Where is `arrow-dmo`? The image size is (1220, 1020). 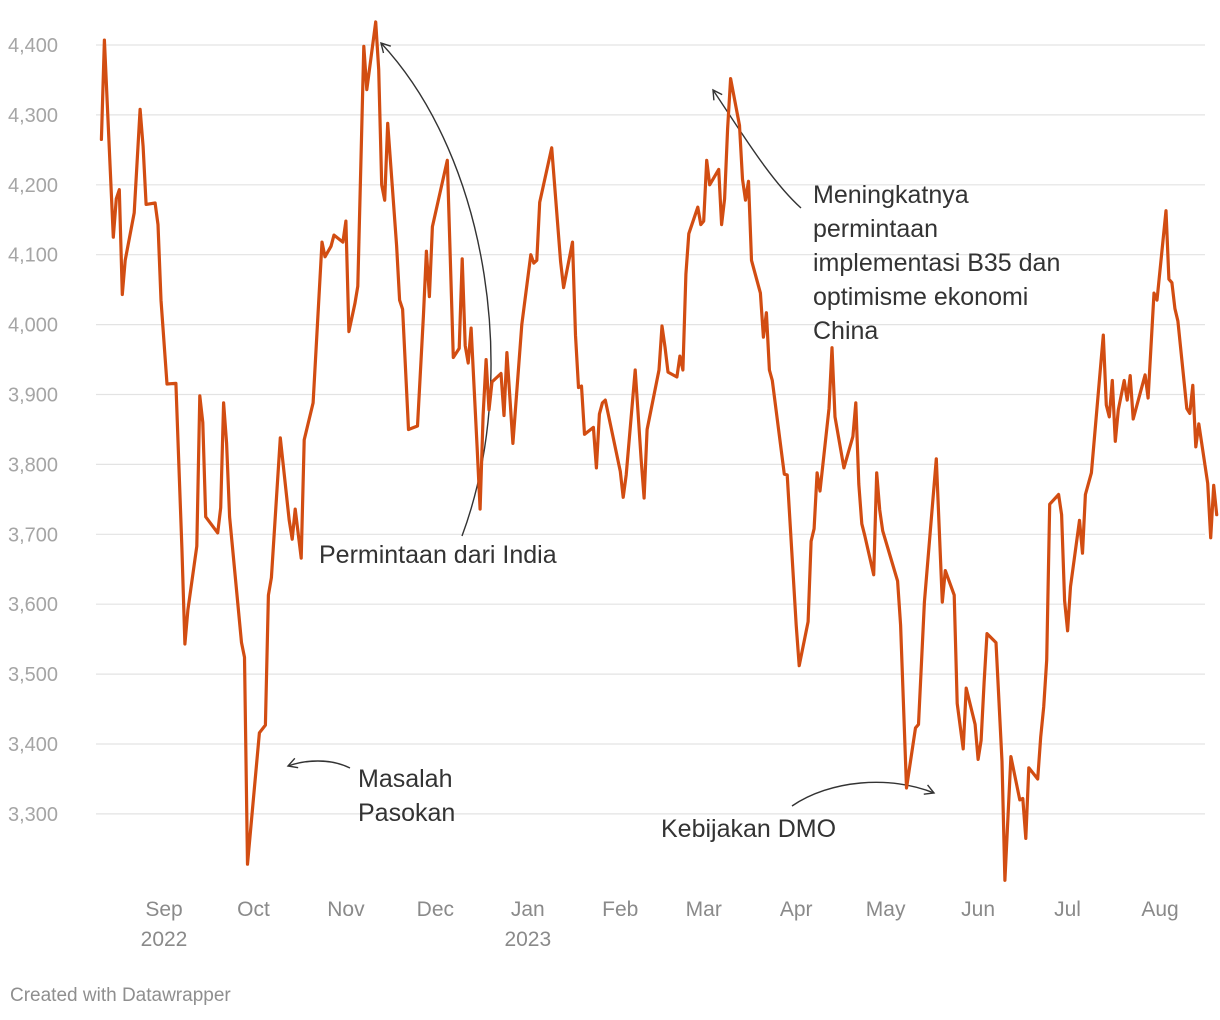
arrow-dmo is located at coordinates (863, 794).